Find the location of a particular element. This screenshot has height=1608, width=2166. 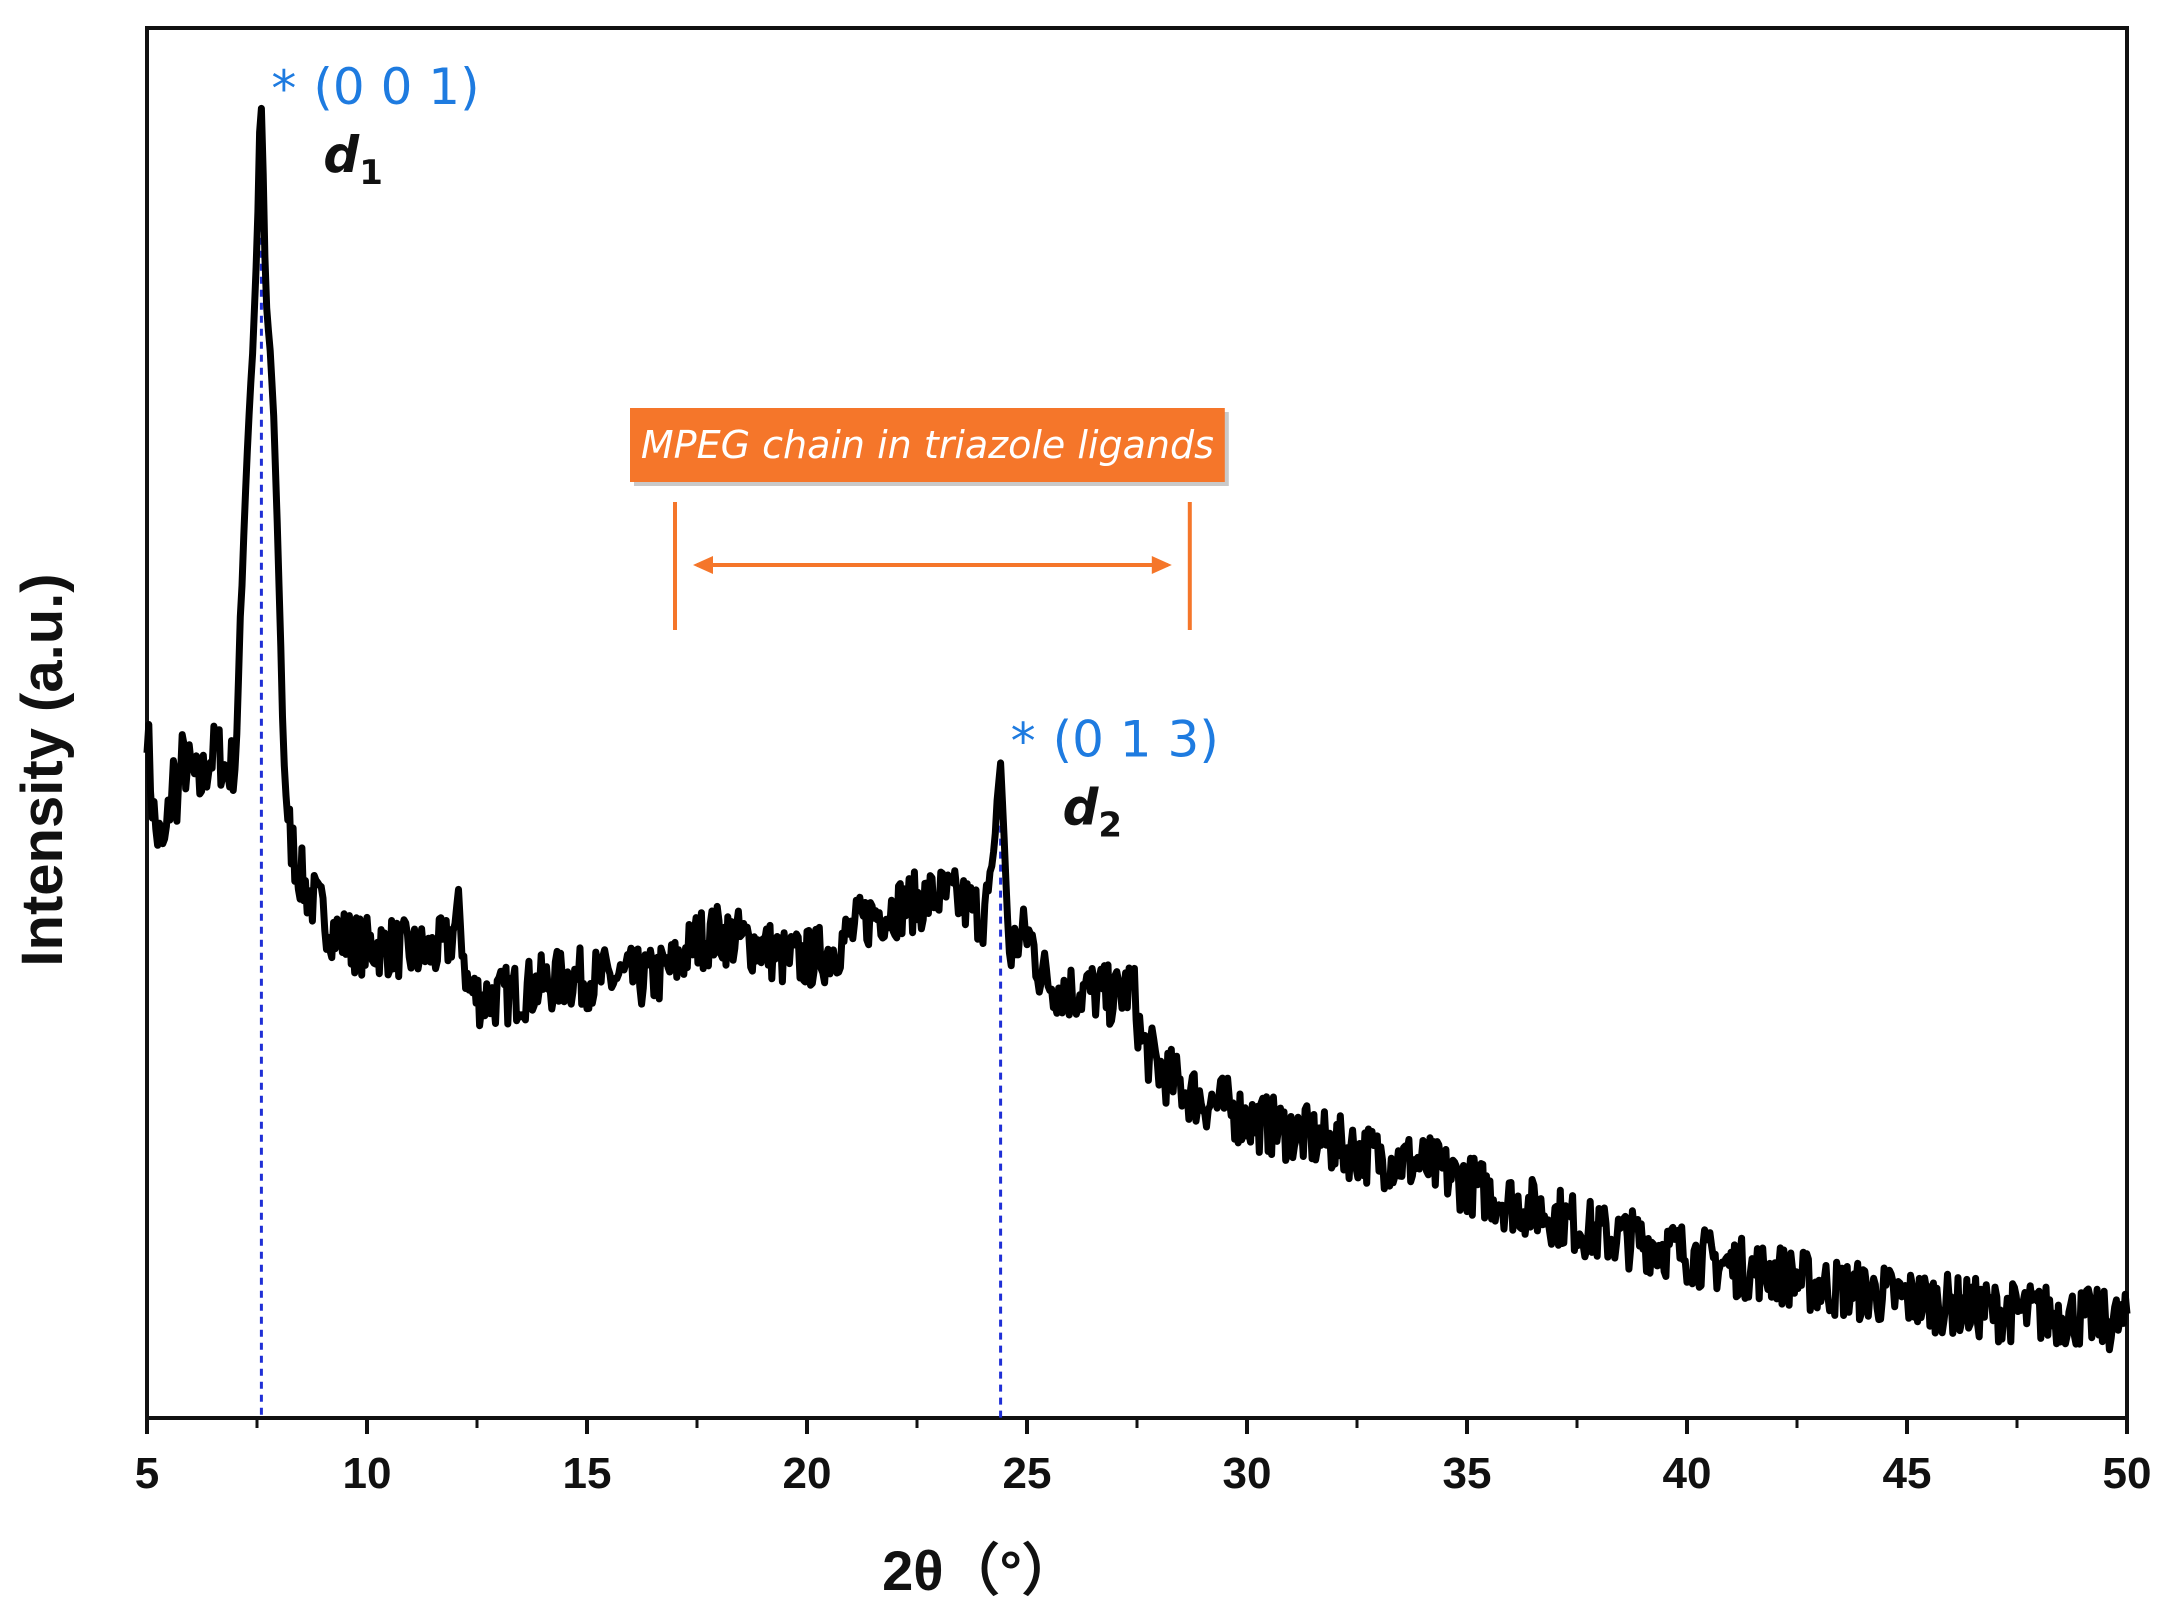

x-axis-tick-labels: 5 10 15 20 25 30 35 40 45 50 is located at coordinates (1143, 1473).